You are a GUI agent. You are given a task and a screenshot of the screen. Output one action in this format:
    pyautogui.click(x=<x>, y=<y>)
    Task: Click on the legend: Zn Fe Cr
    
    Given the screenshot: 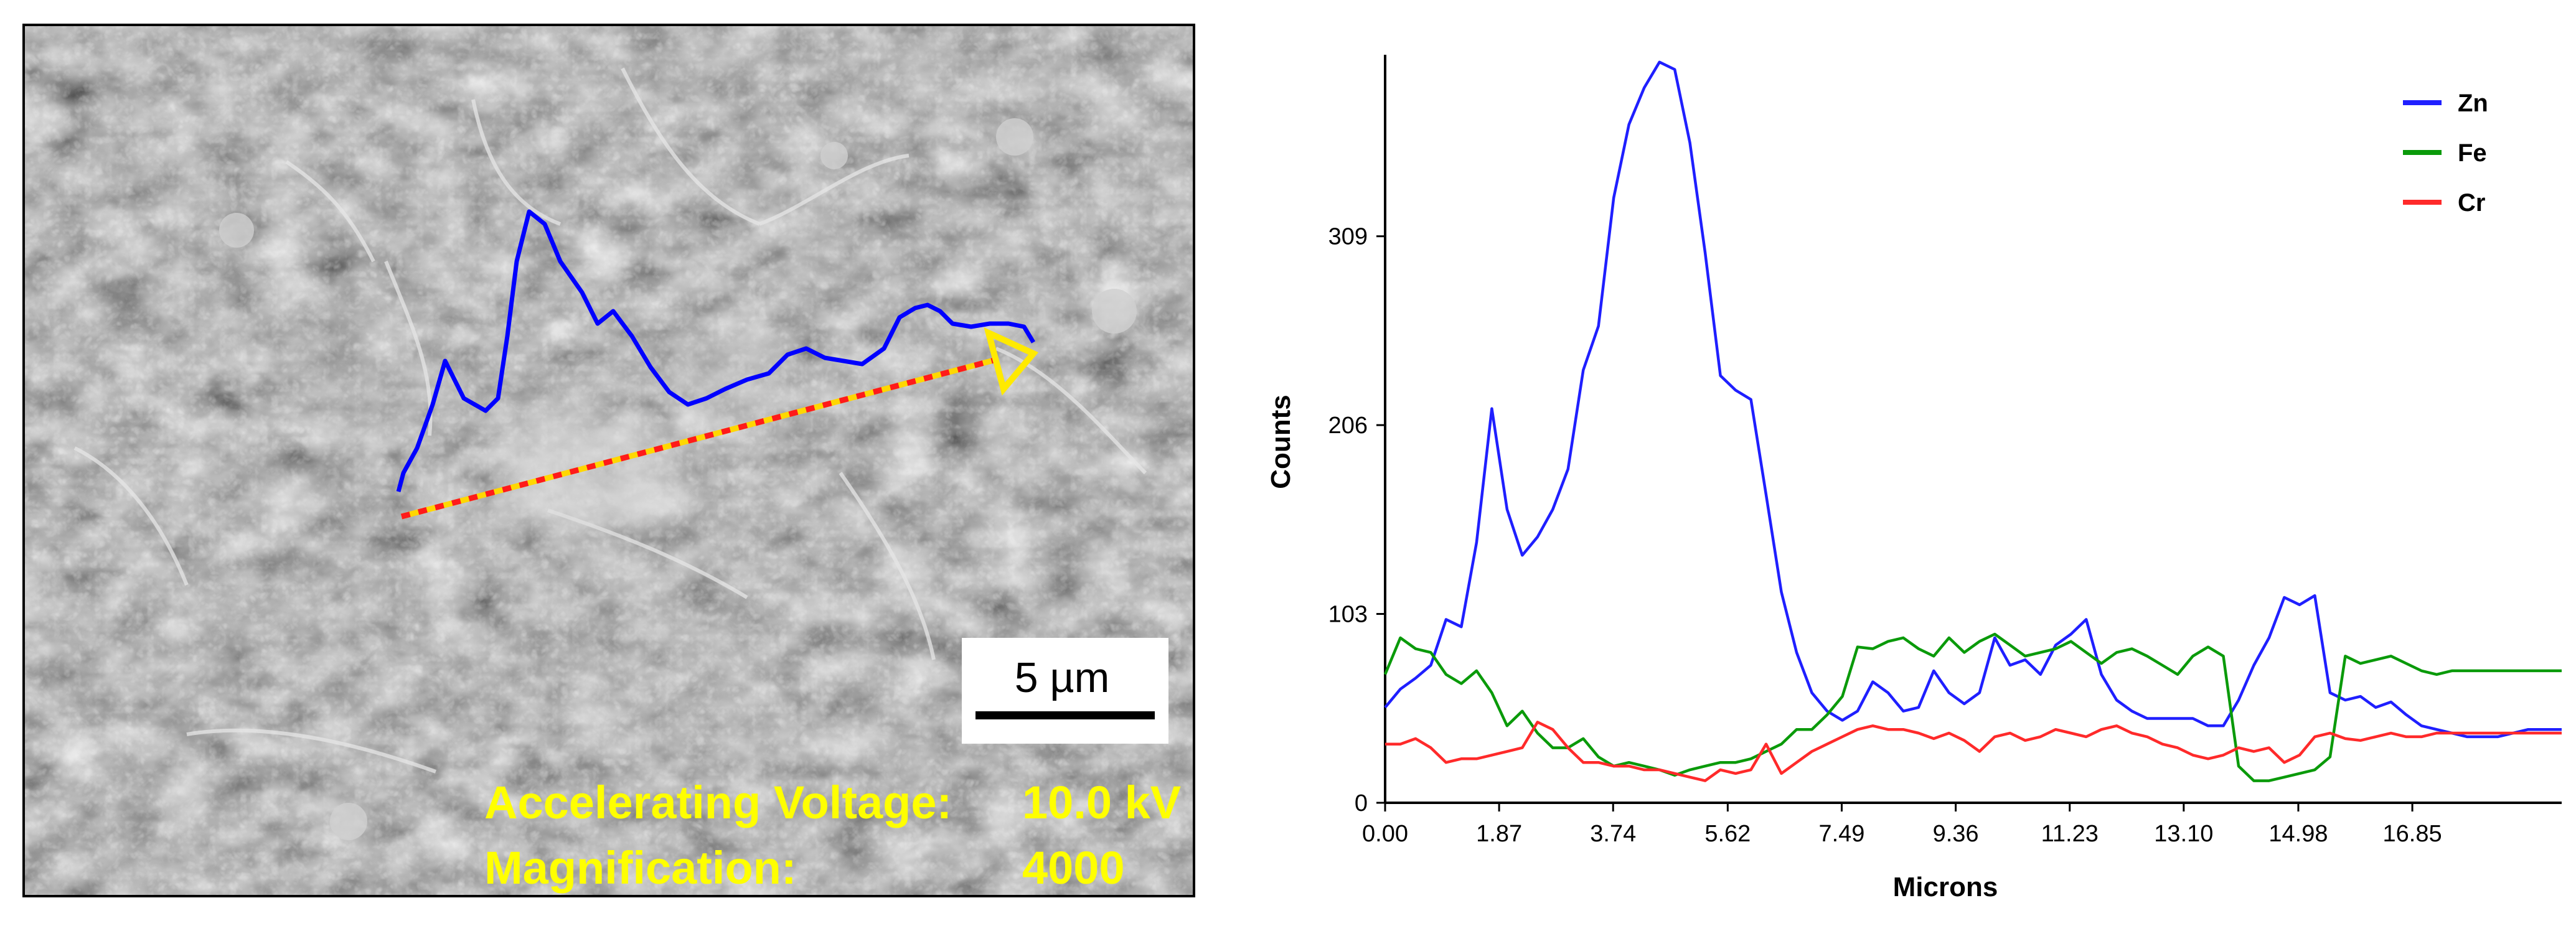 What is the action you would take?
    pyautogui.click(x=2445, y=153)
    